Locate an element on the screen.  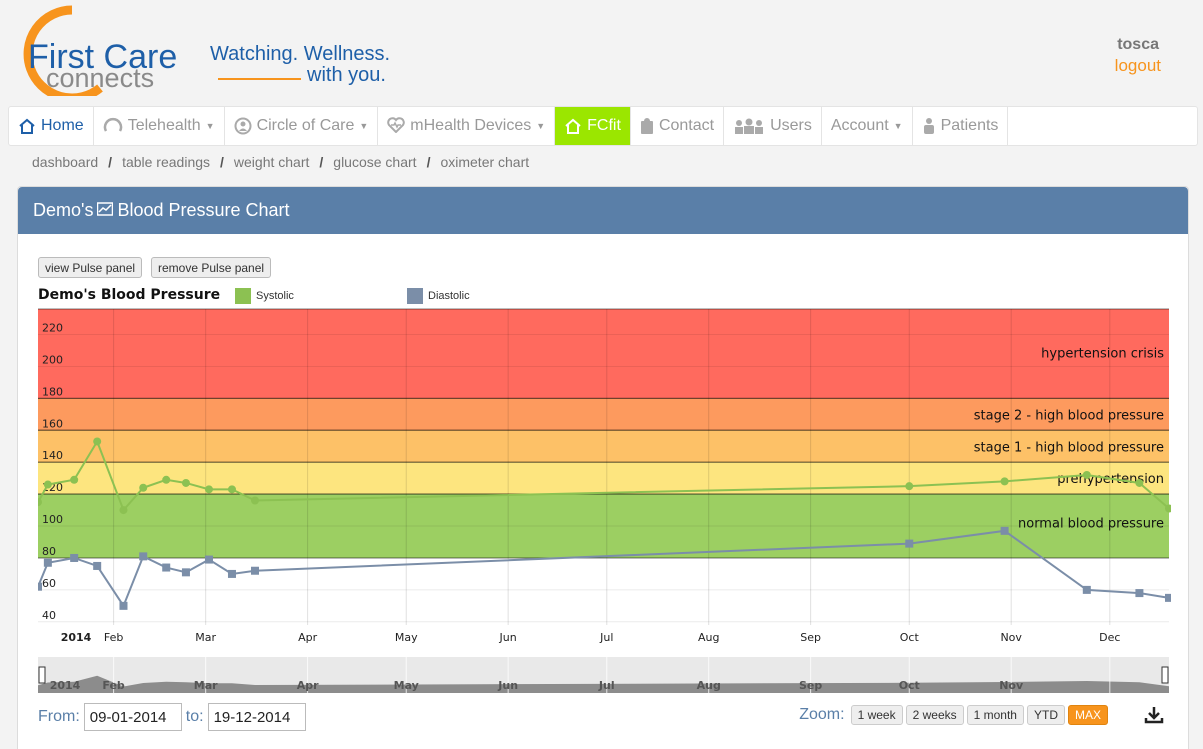
breadcrumb-link: dashboard is located at coordinates (65, 162).